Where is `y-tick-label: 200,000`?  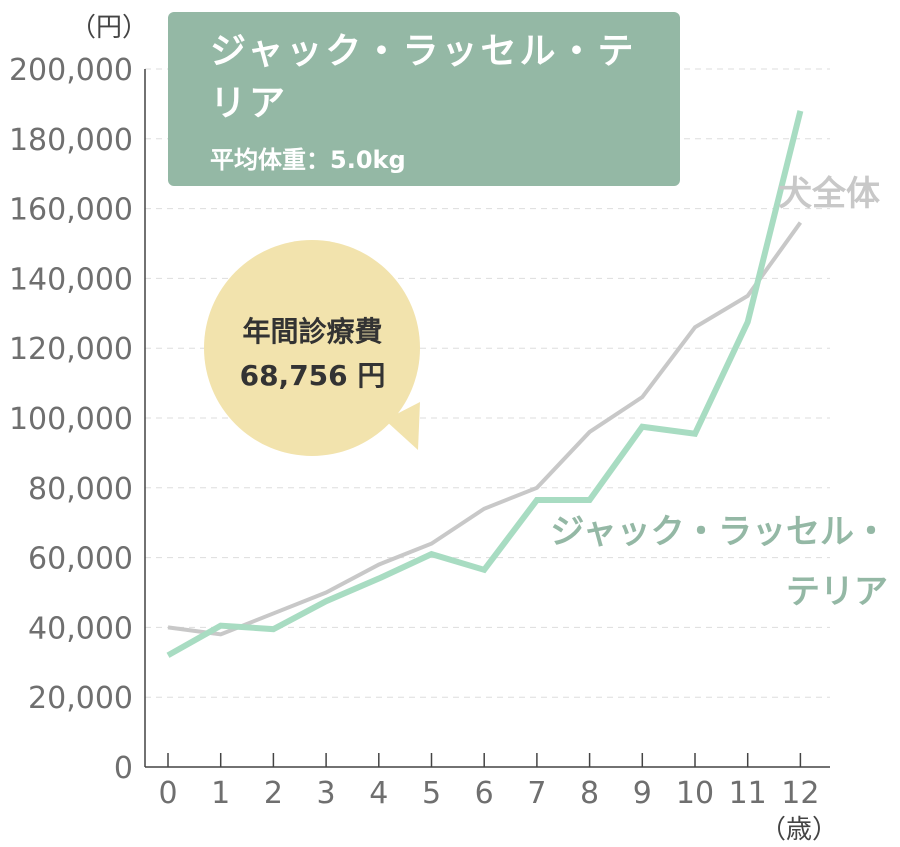 y-tick-label: 200,000 is located at coordinates (71, 70).